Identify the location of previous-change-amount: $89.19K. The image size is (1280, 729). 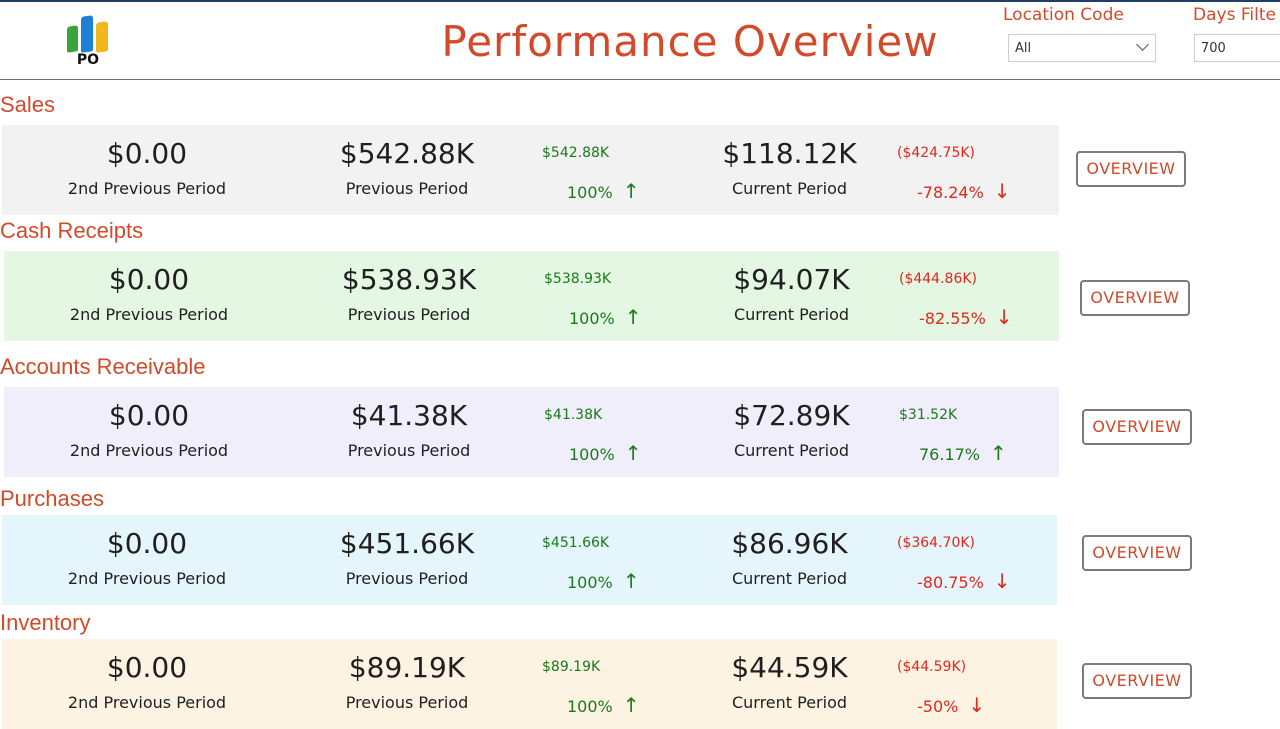
(571, 667).